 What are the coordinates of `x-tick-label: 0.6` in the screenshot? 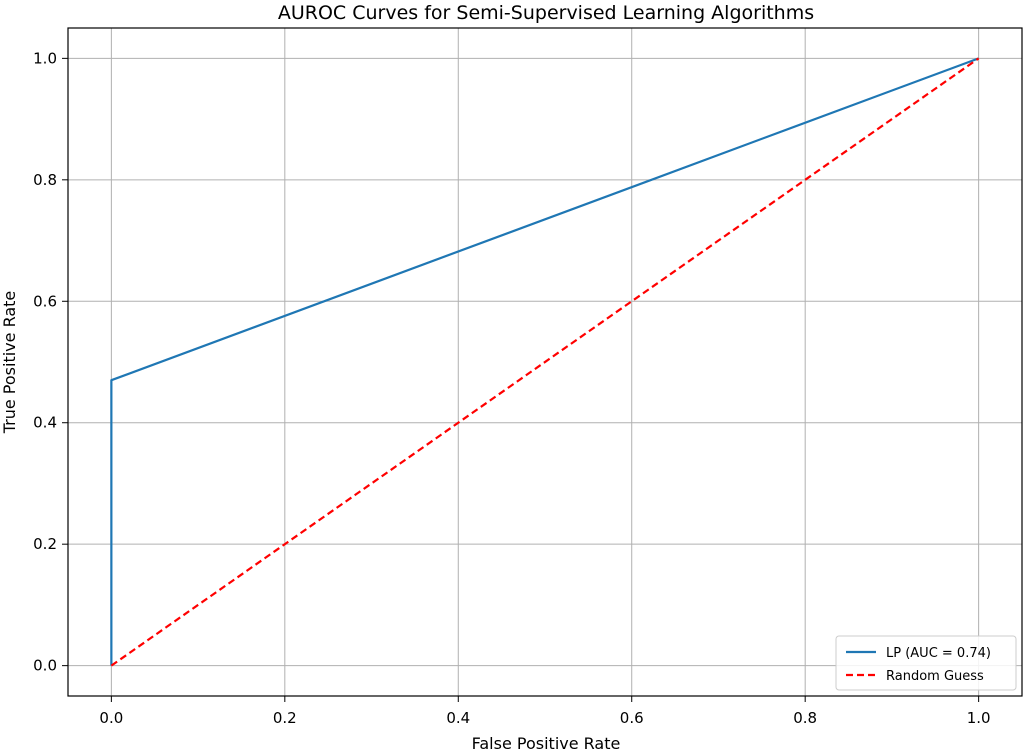 It's located at (632, 718).